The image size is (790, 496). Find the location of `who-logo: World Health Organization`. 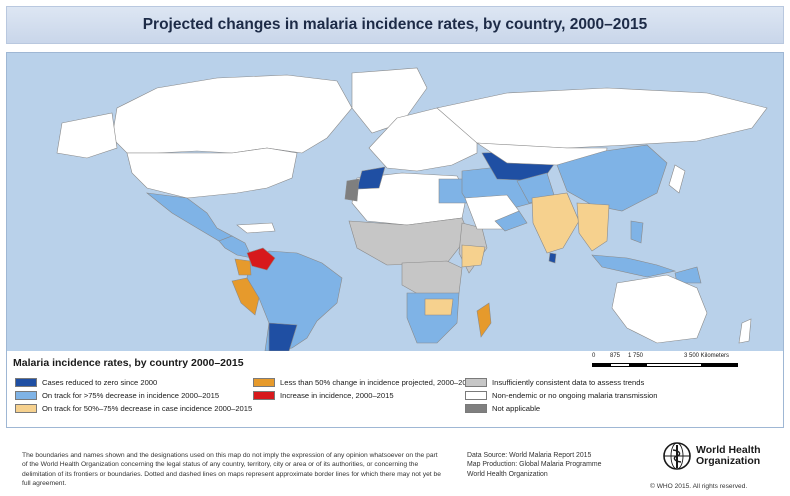

who-logo: World Health Organization is located at coordinates (711, 456).